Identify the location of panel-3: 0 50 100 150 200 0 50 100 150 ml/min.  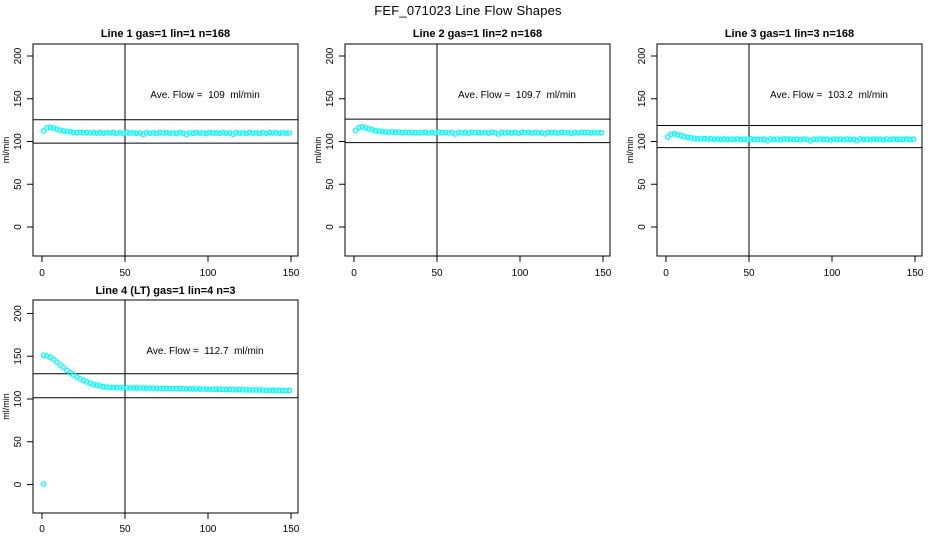
(774, 161).